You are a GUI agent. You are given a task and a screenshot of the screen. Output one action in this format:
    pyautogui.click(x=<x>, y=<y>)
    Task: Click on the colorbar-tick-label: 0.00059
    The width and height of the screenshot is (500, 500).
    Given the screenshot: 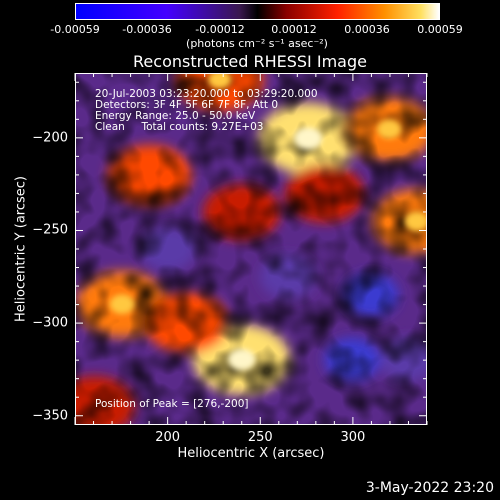 What is the action you would take?
    pyautogui.click(x=440, y=29)
    